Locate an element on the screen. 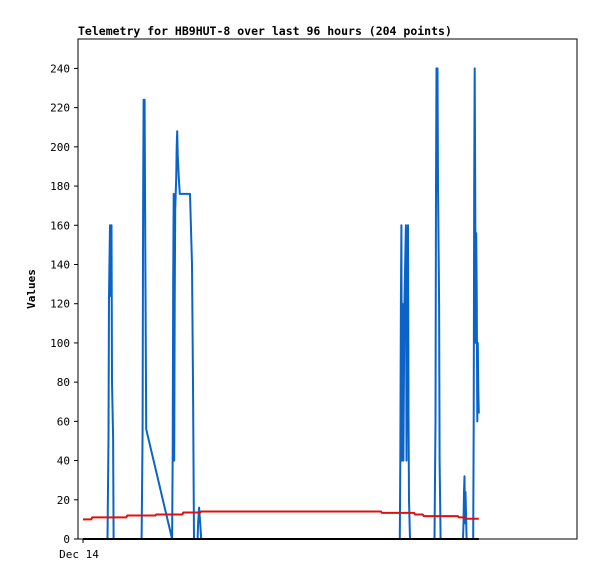 The height and width of the screenshot is (579, 597). y-tick-label: 0 is located at coordinates (66, 539).